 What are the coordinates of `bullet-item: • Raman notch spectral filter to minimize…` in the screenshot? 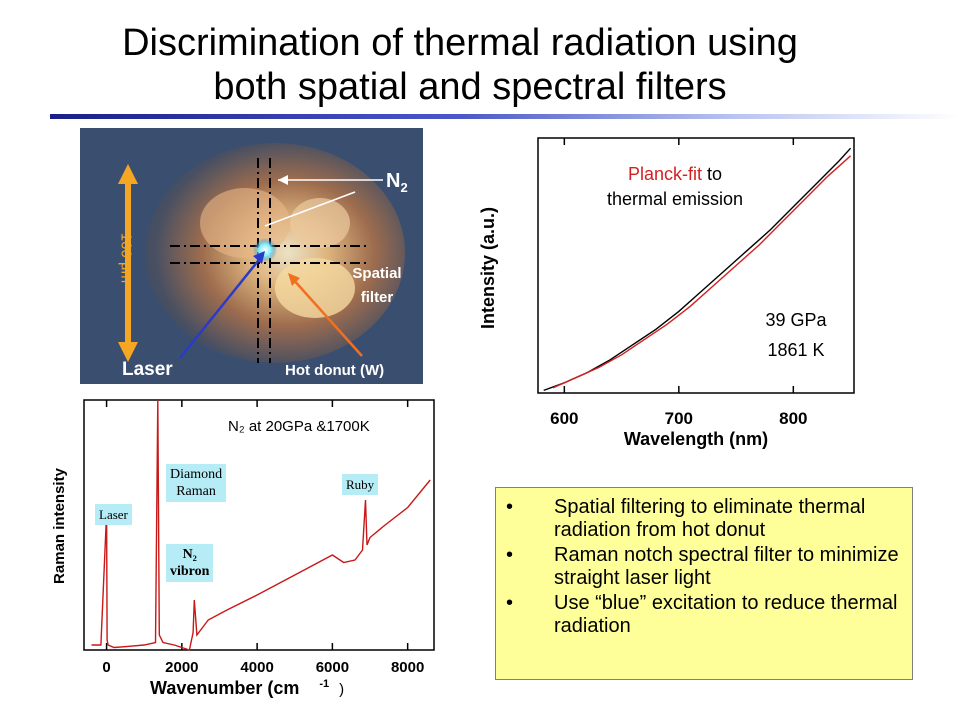 It's located at (699, 567).